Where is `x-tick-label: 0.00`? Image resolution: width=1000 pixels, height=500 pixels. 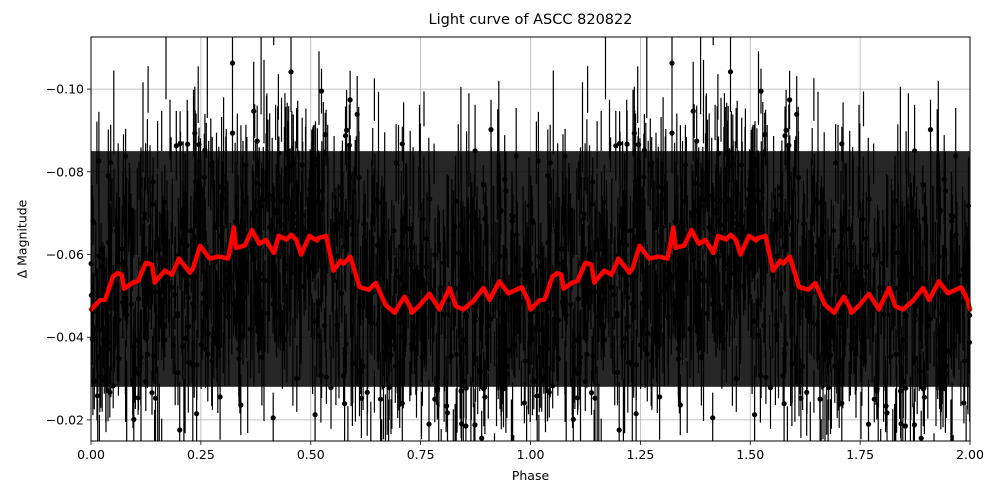 x-tick-label: 0.00 is located at coordinates (91, 454).